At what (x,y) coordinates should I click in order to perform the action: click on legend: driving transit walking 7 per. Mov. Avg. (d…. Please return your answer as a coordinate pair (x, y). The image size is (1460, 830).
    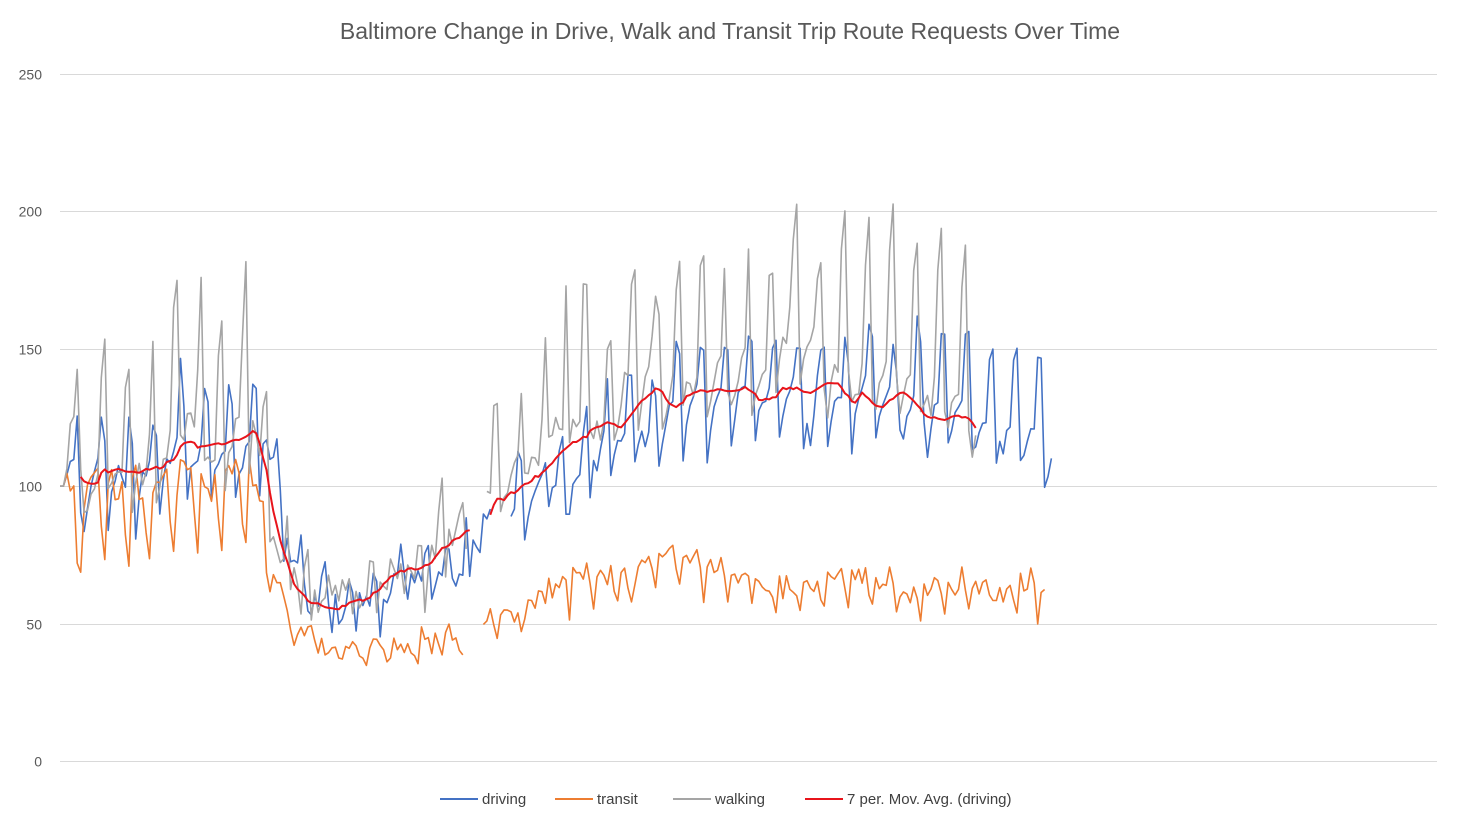
    Looking at the image, I should click on (726, 799).